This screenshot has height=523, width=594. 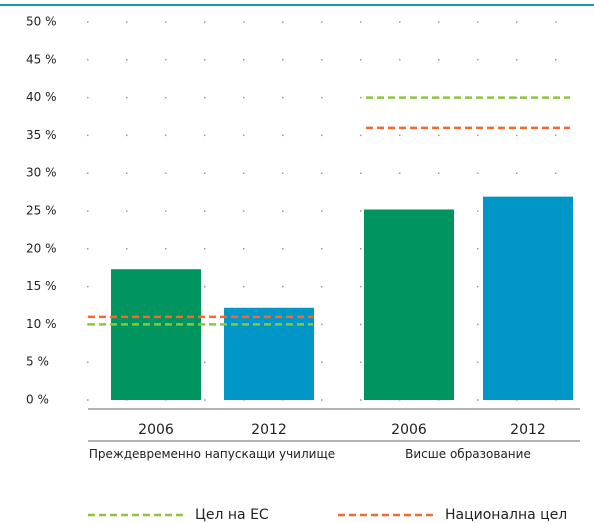 I want to click on y-tick-label: 40 %, so click(x=41, y=97).